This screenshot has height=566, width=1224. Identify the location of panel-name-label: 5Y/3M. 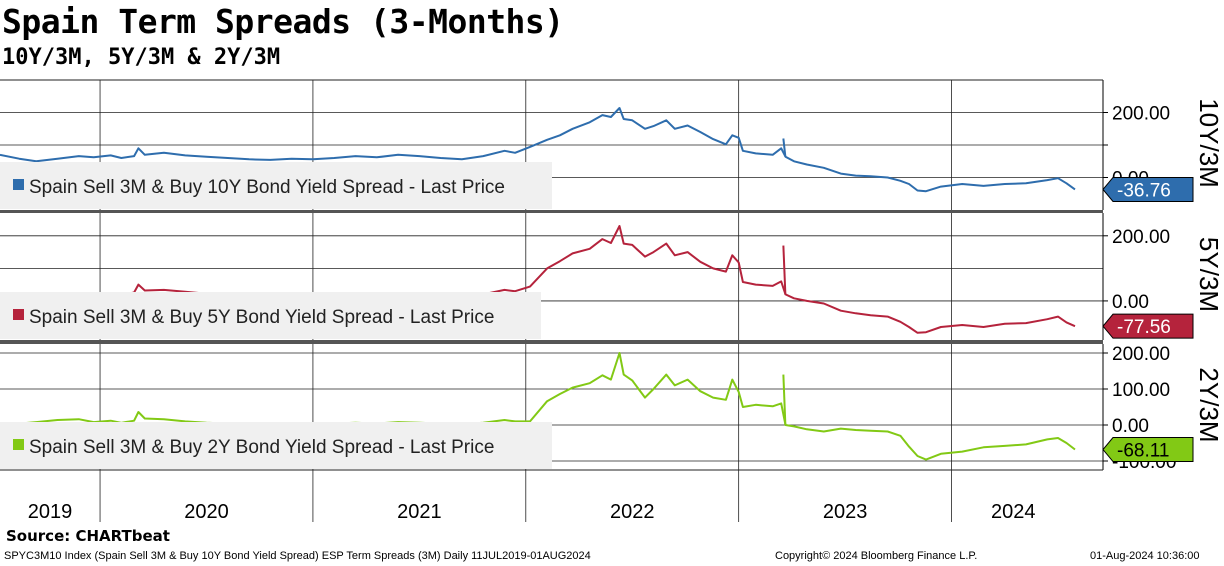
(1209, 274).